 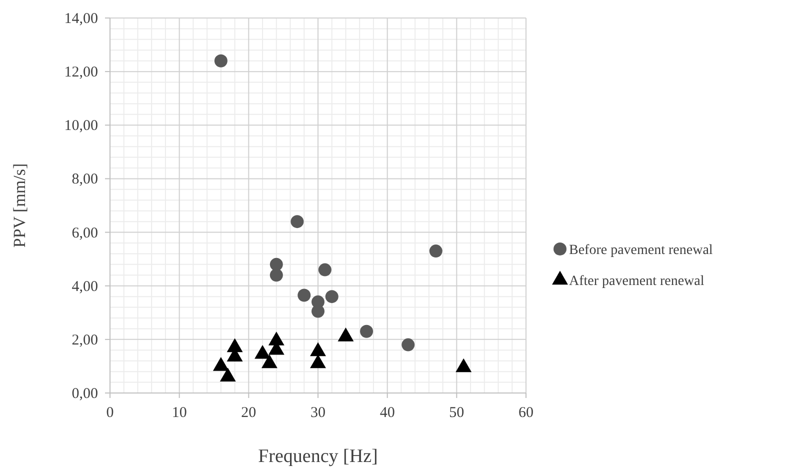 What do you see at coordinates (81, 19) in the screenshot?
I see `y-tick-label: 14,00` at bounding box center [81, 19].